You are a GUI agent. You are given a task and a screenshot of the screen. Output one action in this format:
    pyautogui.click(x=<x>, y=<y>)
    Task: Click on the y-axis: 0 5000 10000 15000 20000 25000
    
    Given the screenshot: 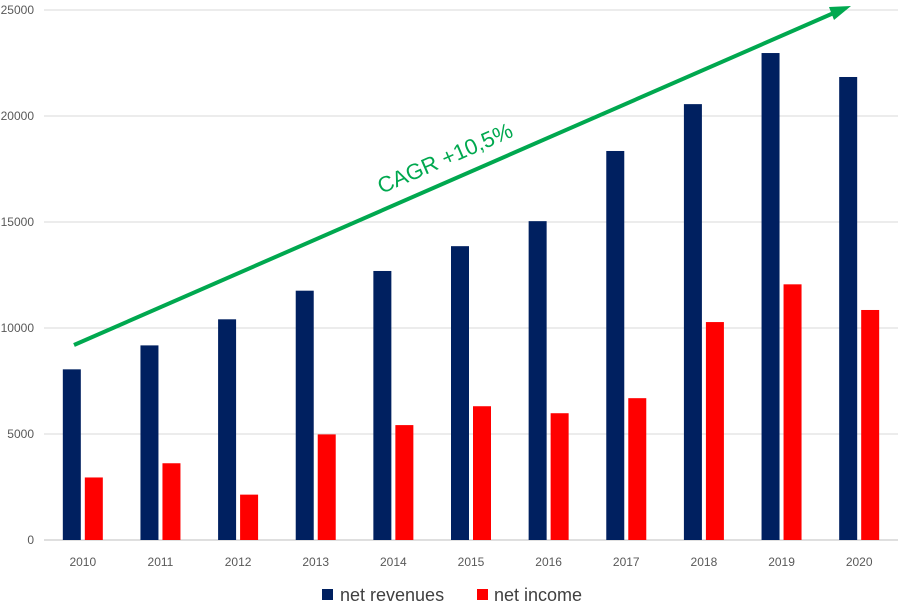 What is the action you would take?
    pyautogui.click(x=18, y=275)
    